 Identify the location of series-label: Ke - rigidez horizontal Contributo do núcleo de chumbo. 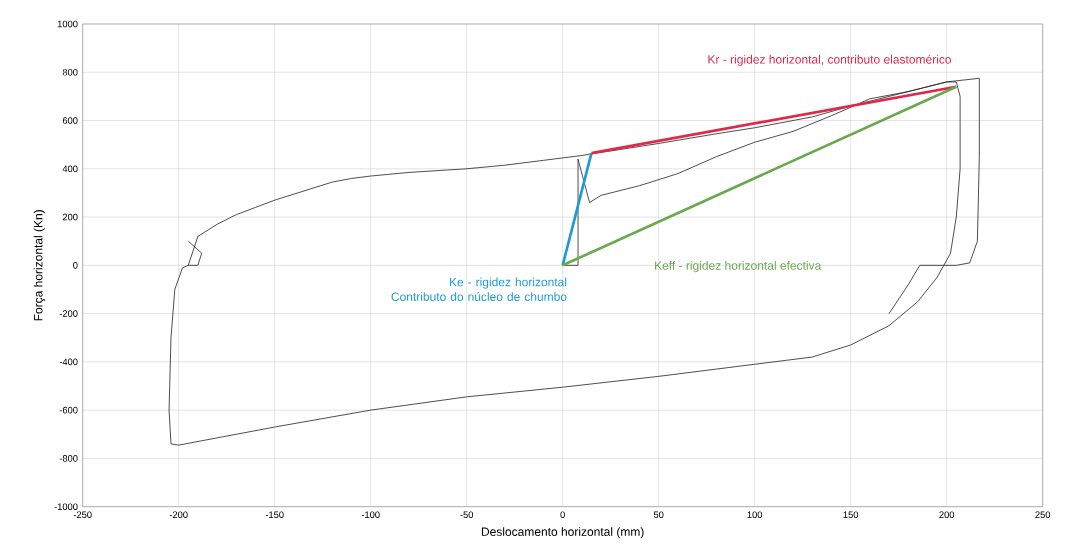
(479, 289).